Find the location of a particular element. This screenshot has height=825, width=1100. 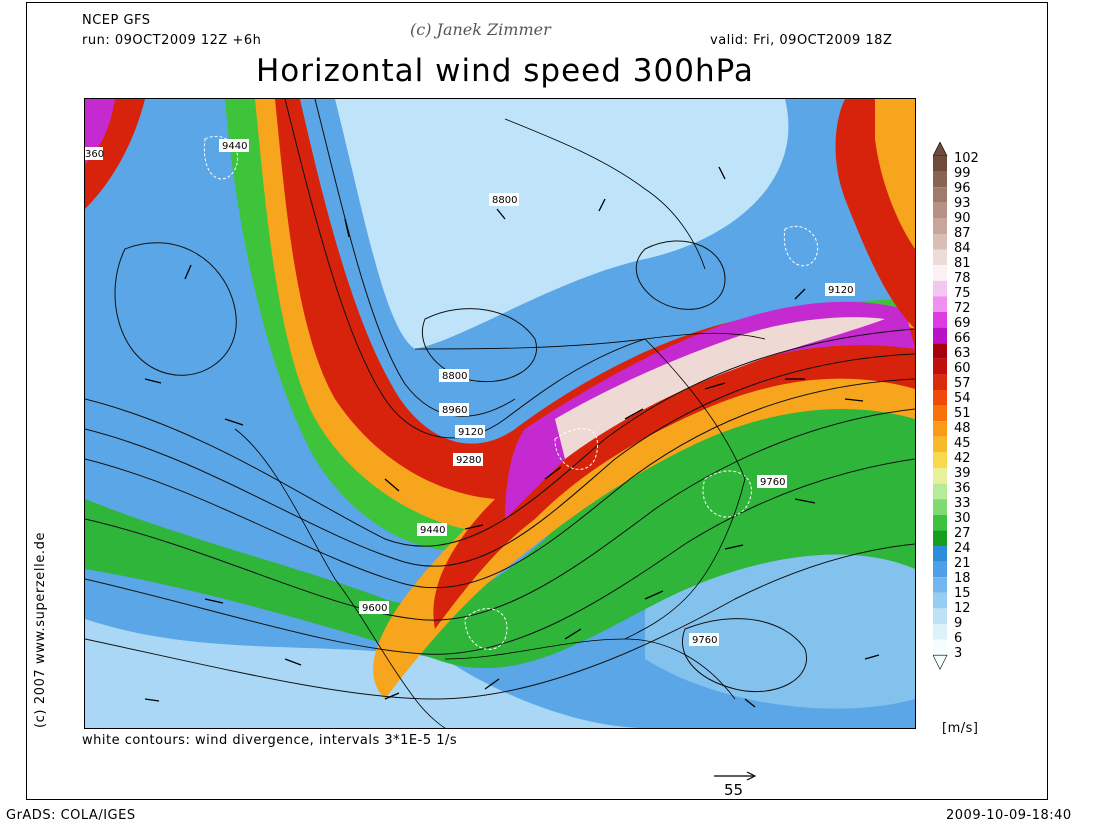

page-title: Horizontal wind speed 300hPa is located at coordinates (505, 71).